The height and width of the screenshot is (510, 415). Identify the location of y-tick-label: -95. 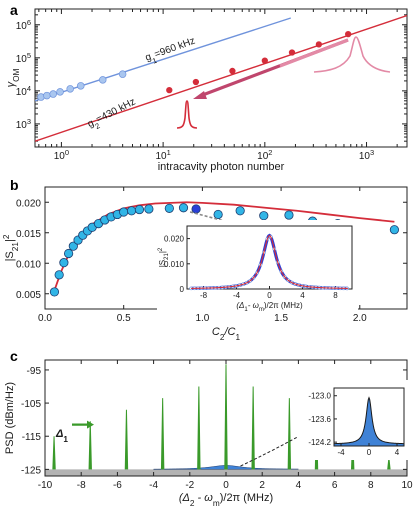
(34, 371).